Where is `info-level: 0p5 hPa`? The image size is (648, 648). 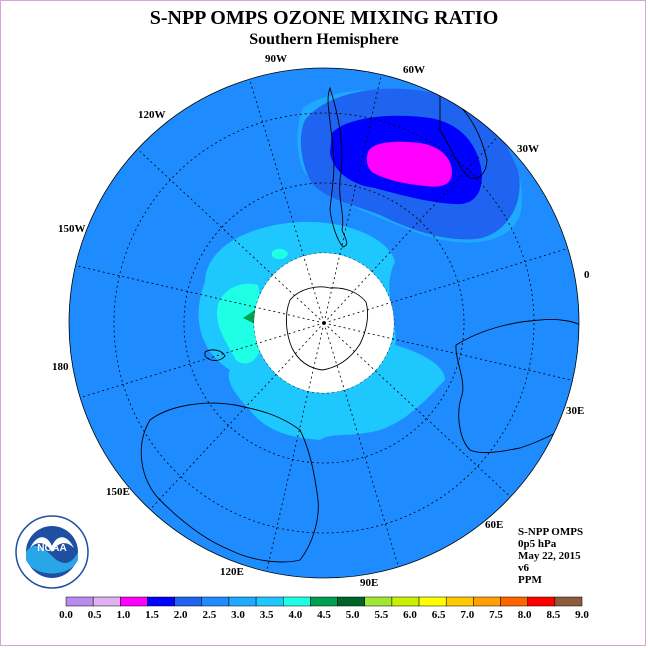 info-level: 0p5 hPa is located at coordinates (537, 544).